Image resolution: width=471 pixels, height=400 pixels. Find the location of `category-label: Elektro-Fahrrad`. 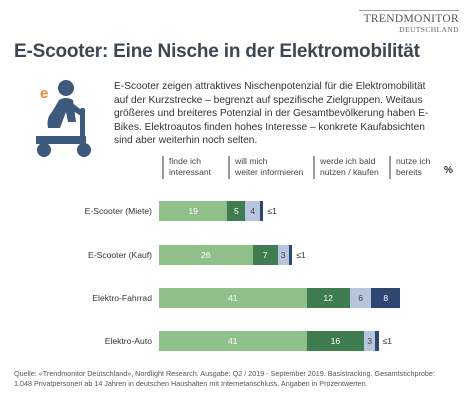

category-label: Elektro-Fahrrad is located at coordinates (122, 298).